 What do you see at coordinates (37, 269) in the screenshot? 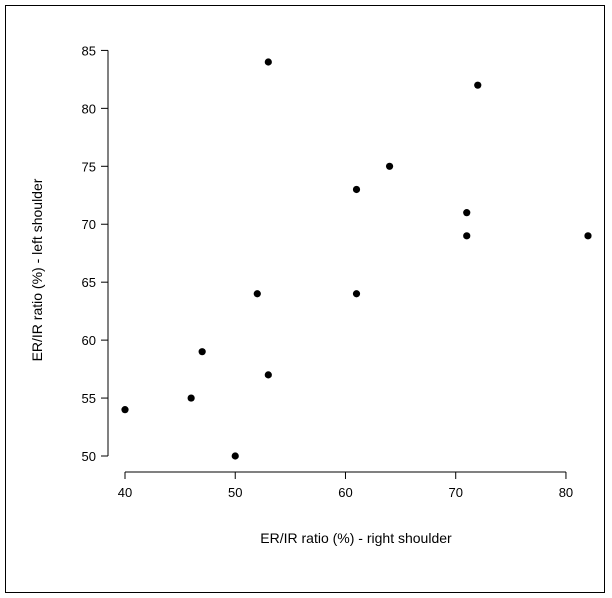
I see `y-axis-label: ER/IR ratio (%) - left shoulder` at bounding box center [37, 269].